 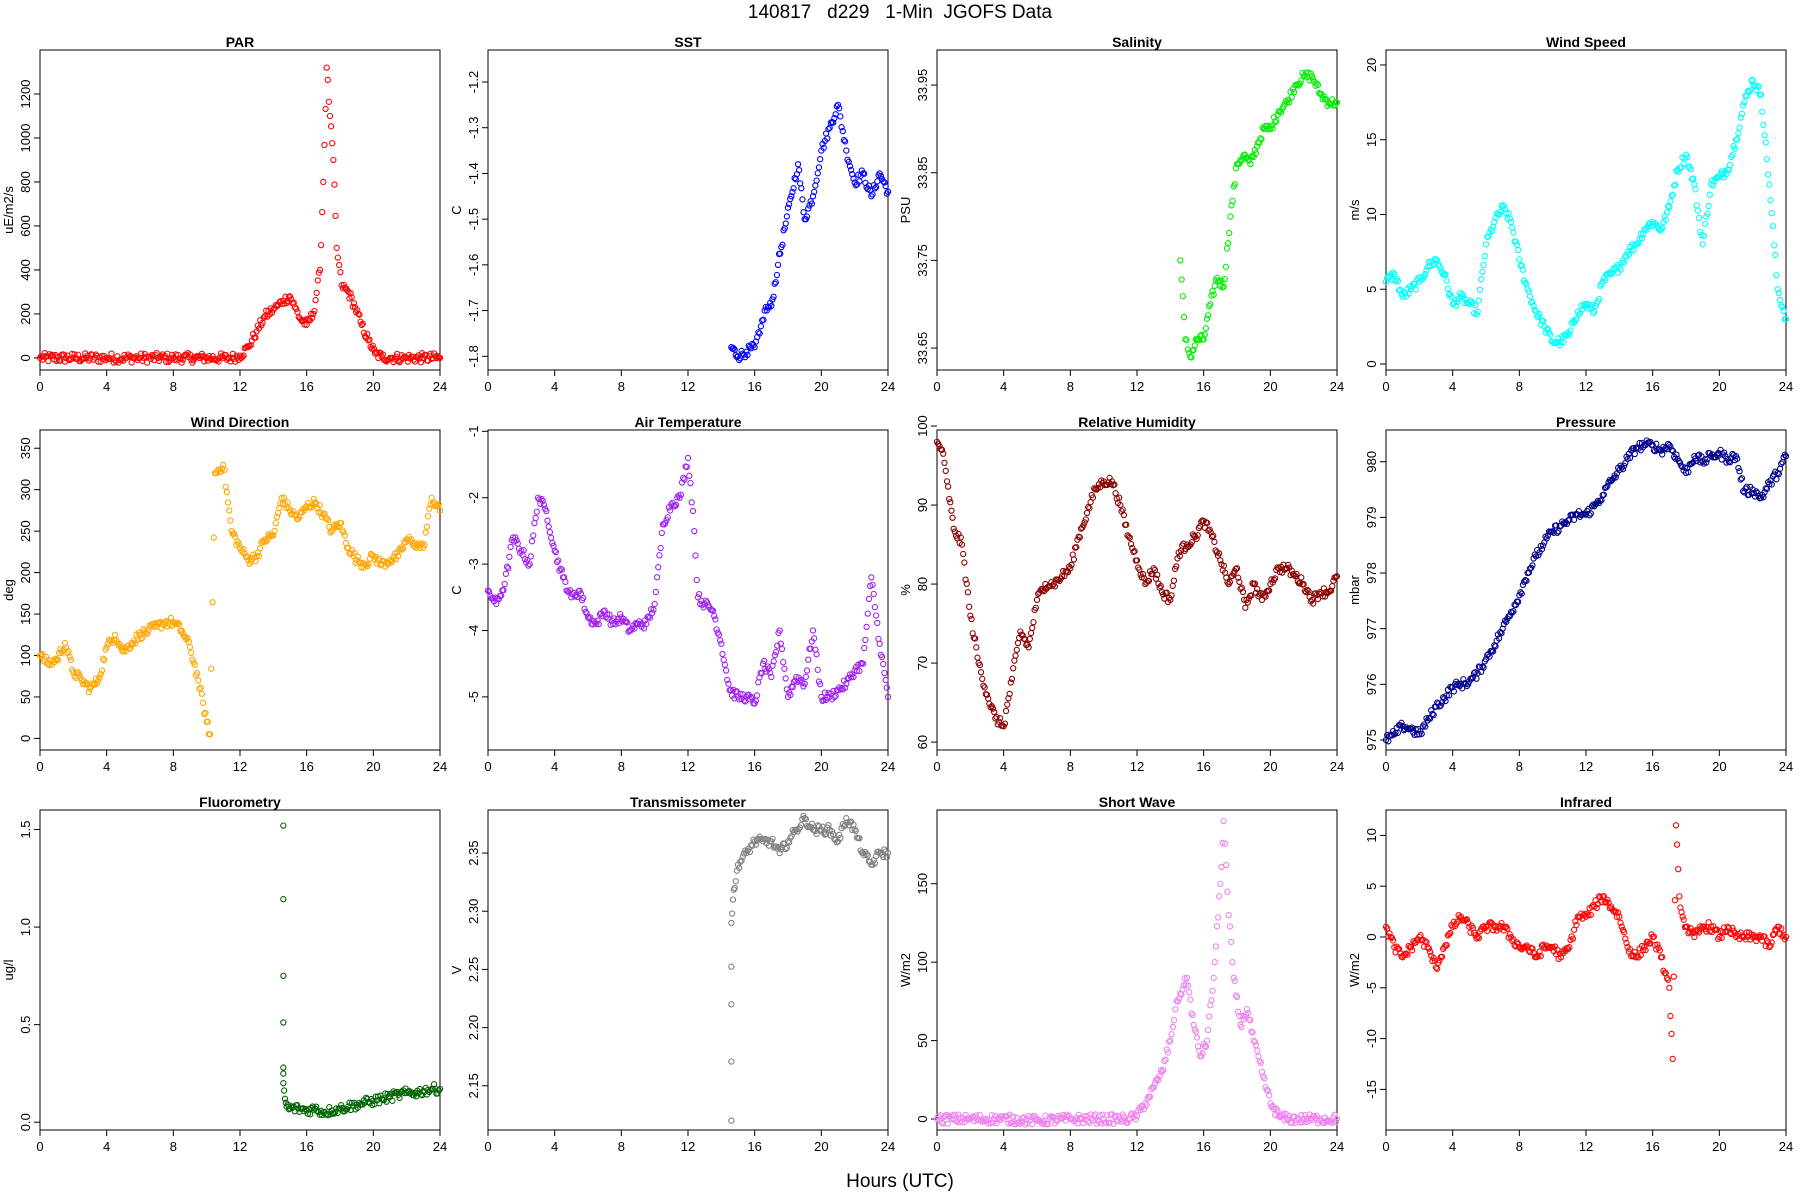 I want to click on x-tick-label: 16, so click(x=1652, y=386).